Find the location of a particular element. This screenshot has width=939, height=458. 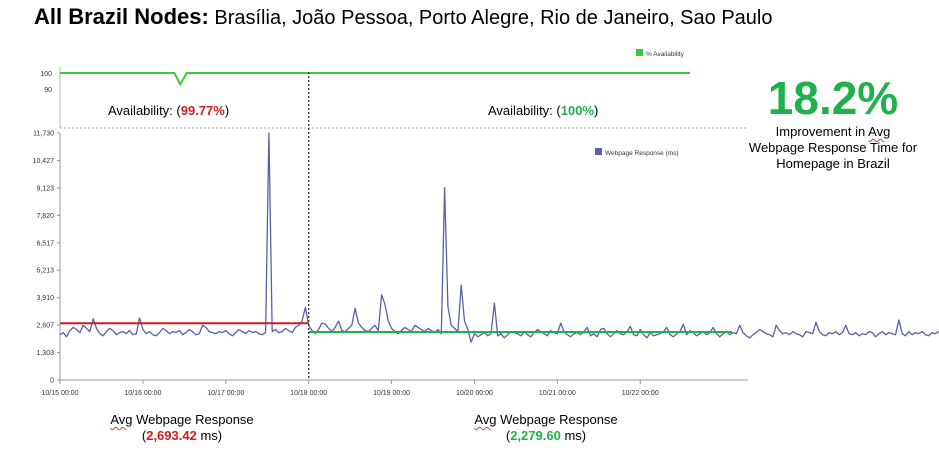

y-tick-label: 2,607 is located at coordinates (45, 326).